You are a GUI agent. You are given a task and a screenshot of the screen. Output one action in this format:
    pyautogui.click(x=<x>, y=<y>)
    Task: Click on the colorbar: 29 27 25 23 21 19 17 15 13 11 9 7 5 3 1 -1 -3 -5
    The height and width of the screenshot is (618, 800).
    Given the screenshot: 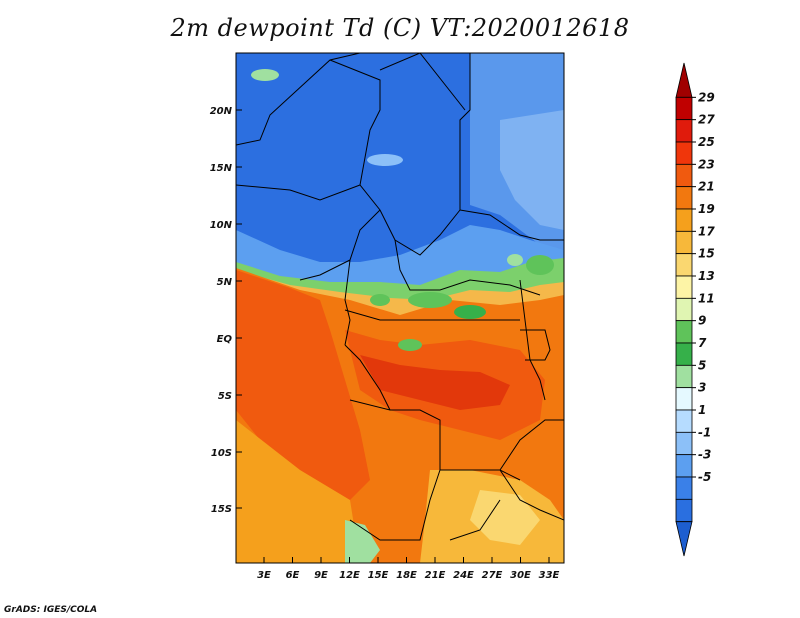 What is the action you would take?
    pyautogui.click(x=695, y=309)
    